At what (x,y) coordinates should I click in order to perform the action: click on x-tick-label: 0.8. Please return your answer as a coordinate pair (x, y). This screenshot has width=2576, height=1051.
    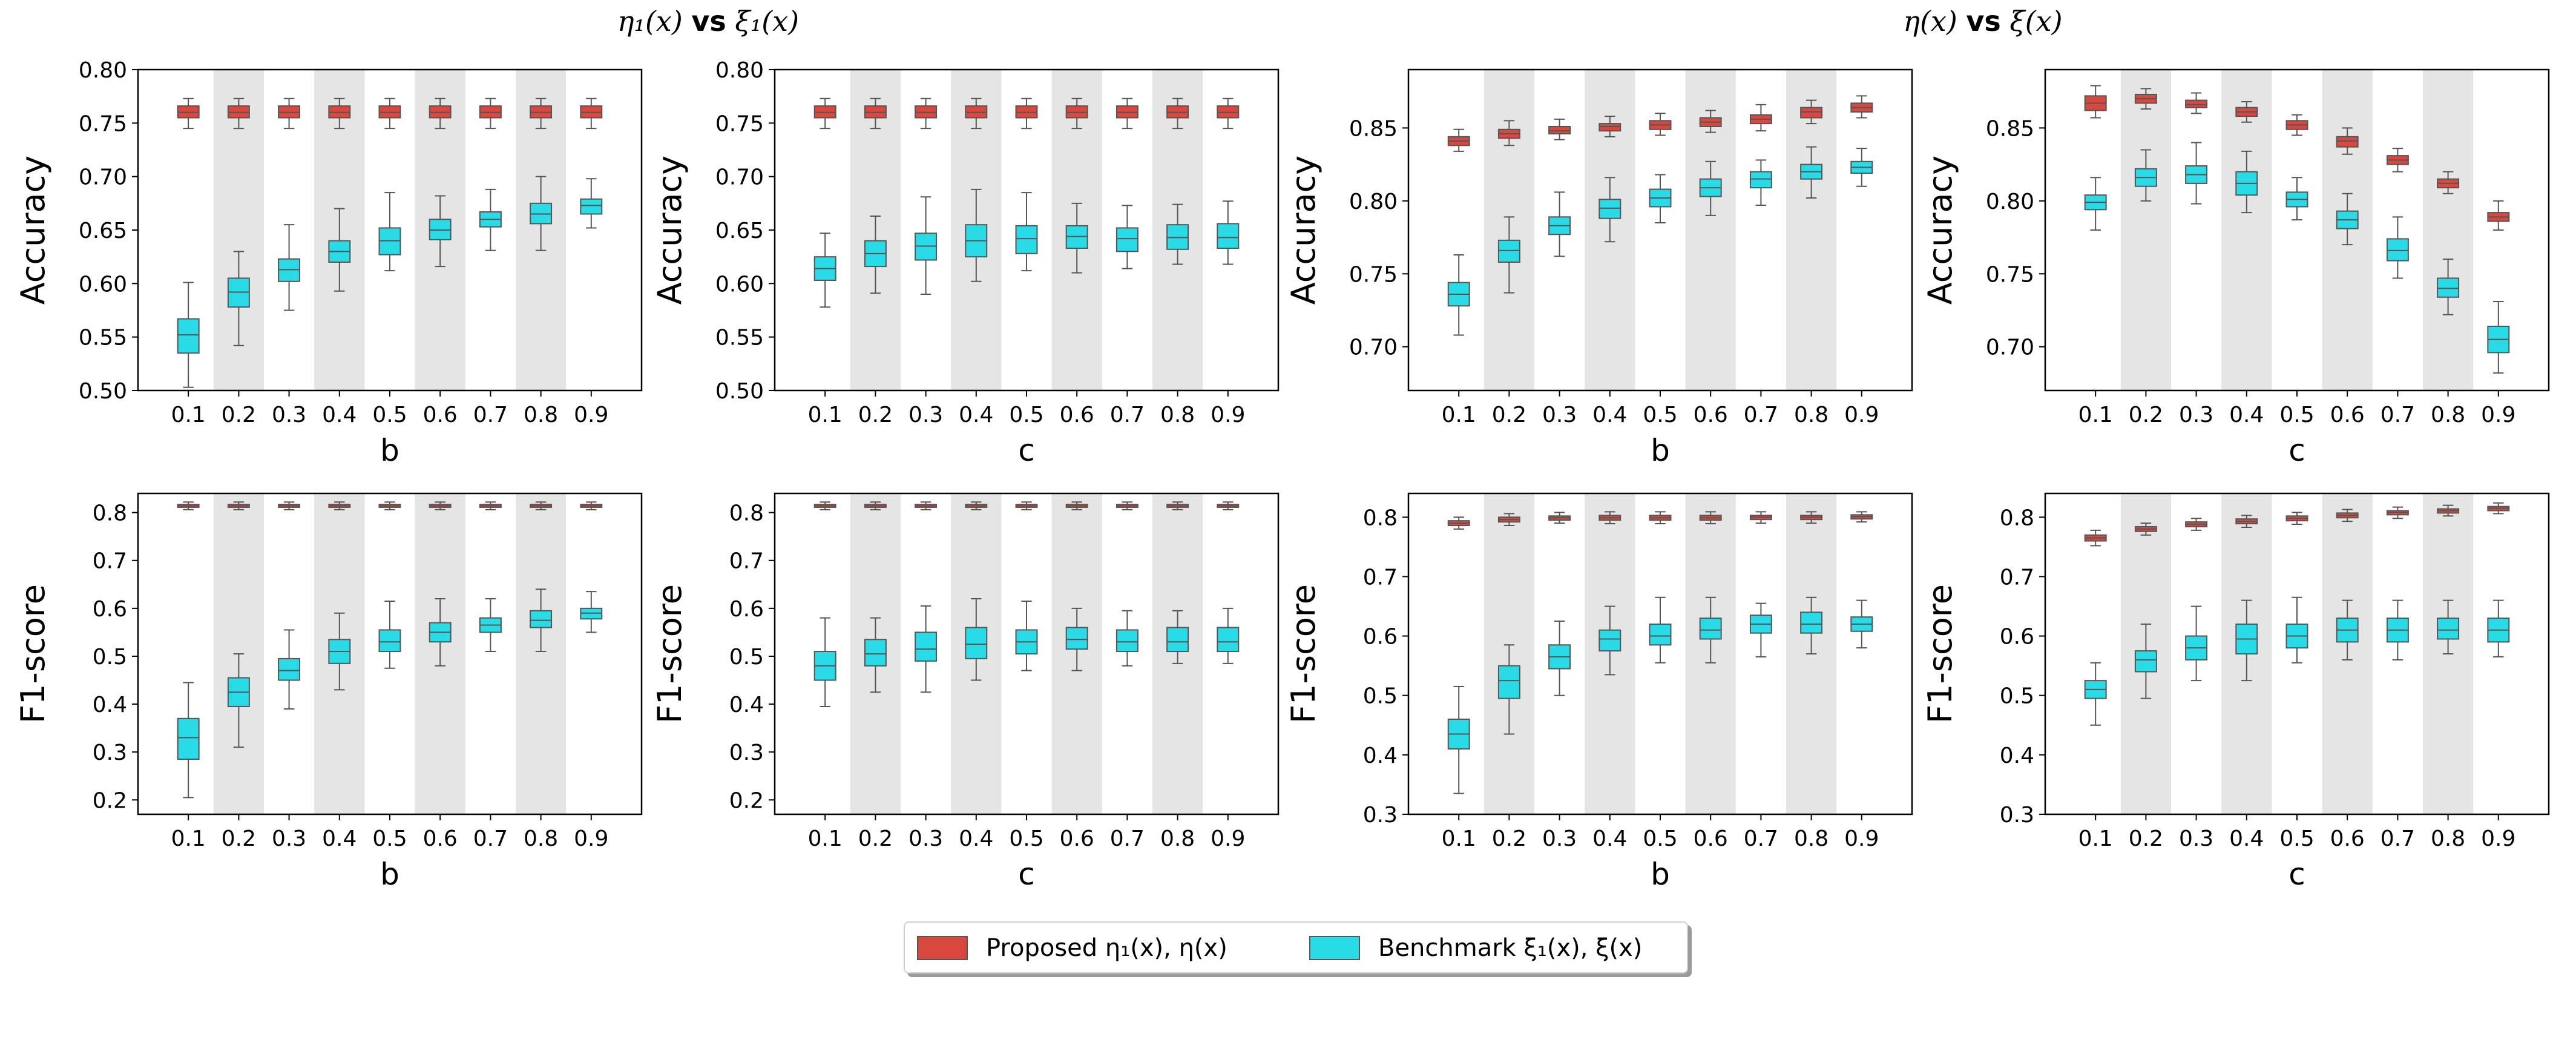
    Looking at the image, I should click on (1811, 415).